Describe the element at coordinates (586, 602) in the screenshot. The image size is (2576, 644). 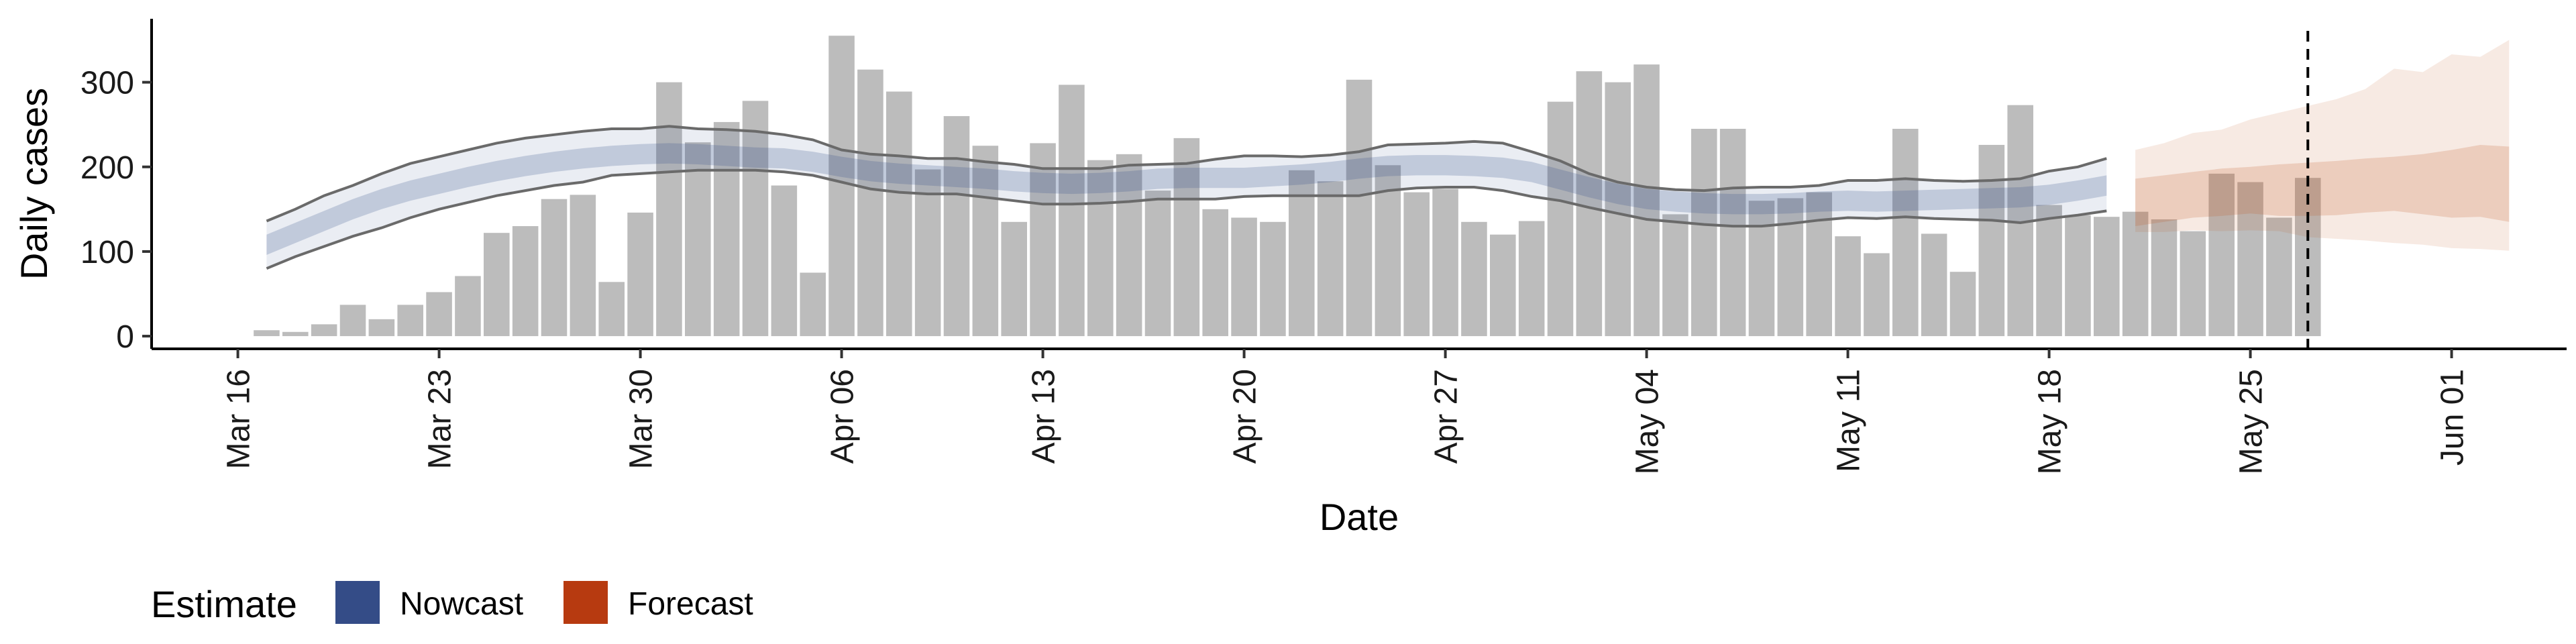
I see `legend-key-forecast` at that location.